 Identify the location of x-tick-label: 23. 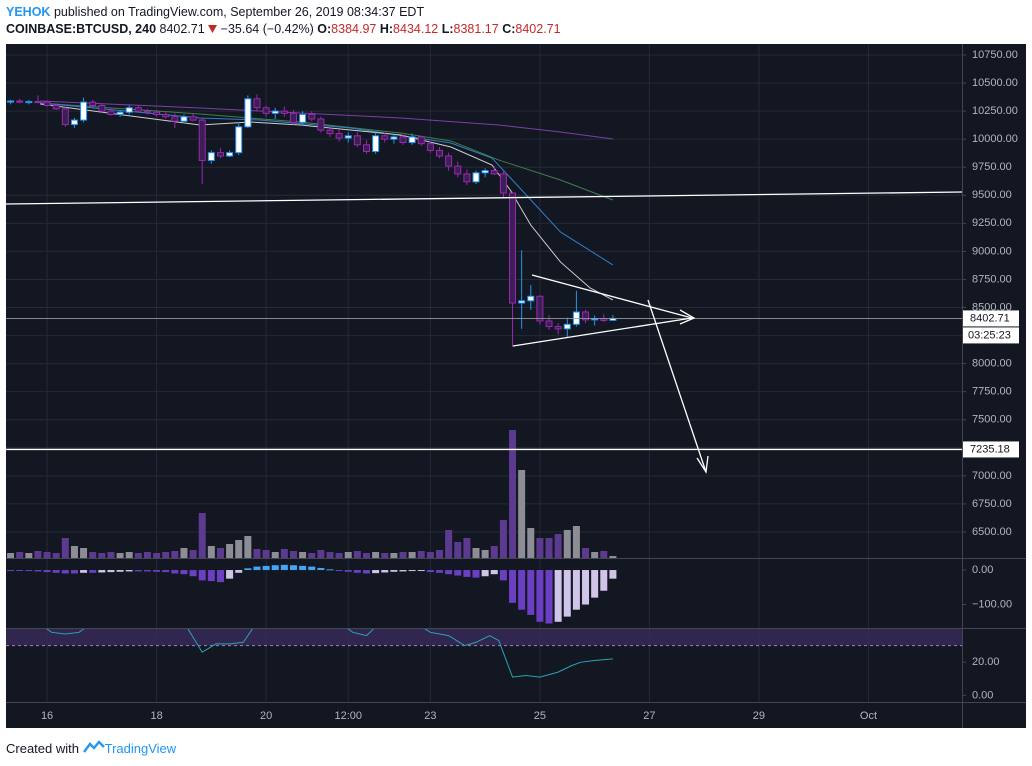
(430, 716).